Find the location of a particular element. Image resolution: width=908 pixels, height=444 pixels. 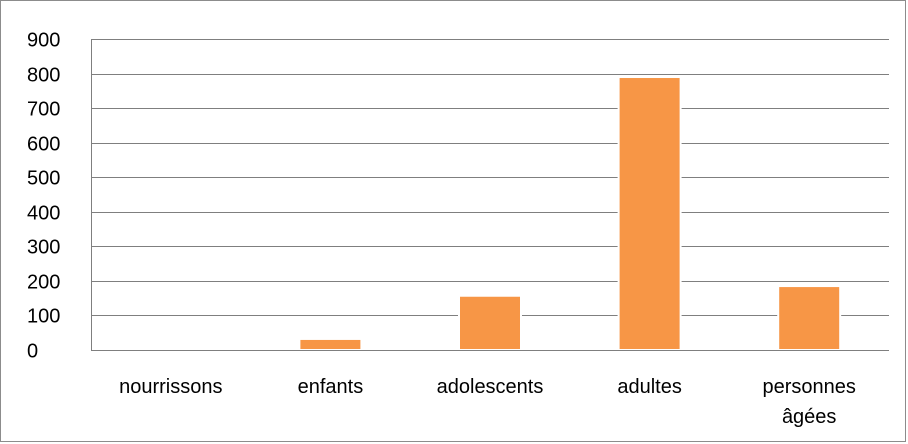

x-tick-label: nourrissons is located at coordinates (170, 387).